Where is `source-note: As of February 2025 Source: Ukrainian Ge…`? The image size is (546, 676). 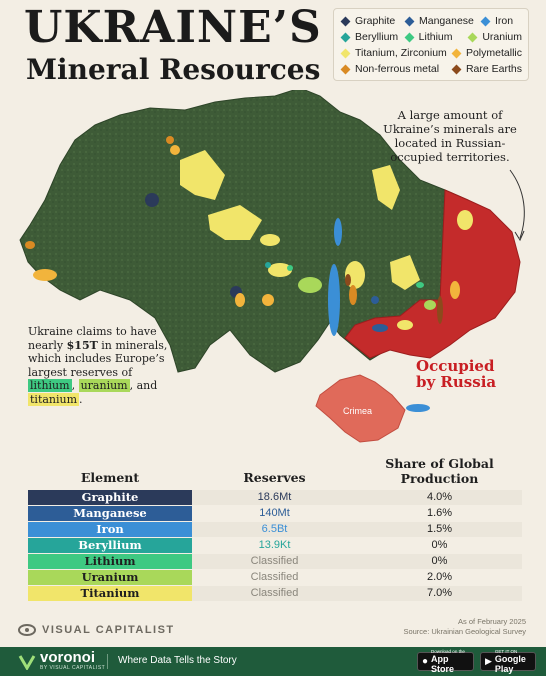 source-note: As of February 2025 Source: Ukrainian Ge… is located at coordinates (464, 626).